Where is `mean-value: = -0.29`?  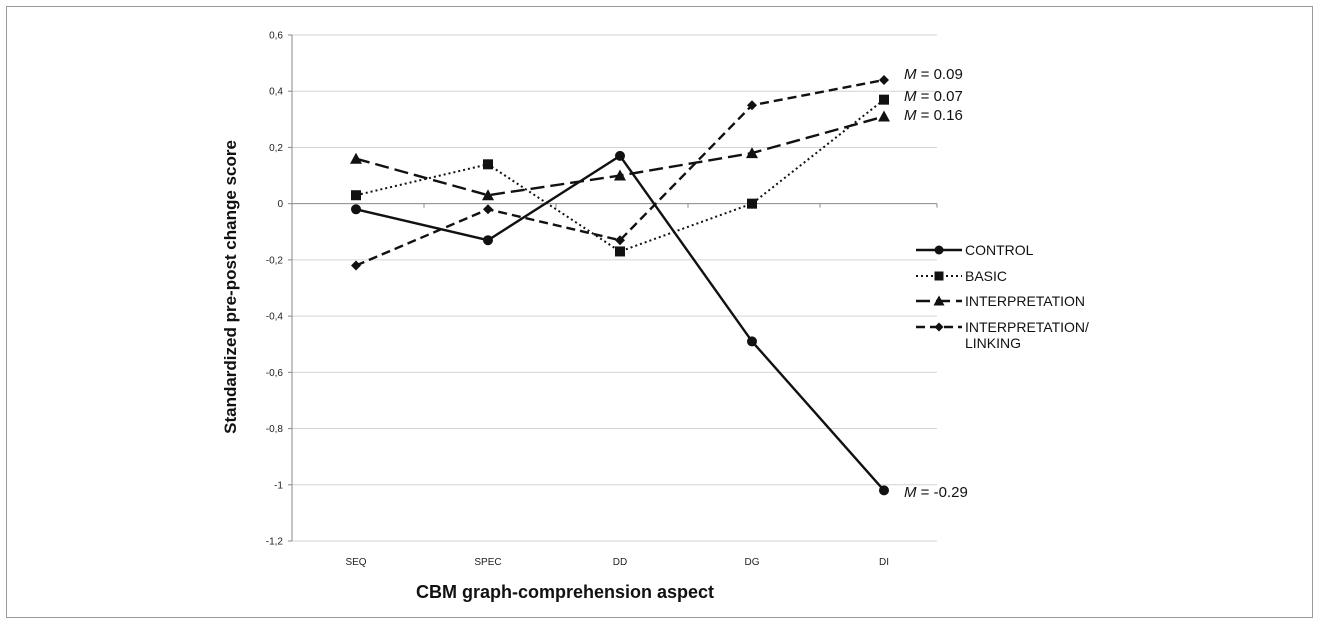 mean-value: = -0.29 is located at coordinates (942, 492).